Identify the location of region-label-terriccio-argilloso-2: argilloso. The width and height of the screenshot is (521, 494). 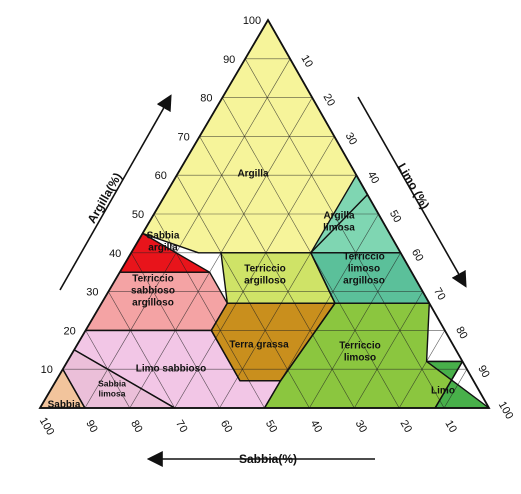
(265, 281).